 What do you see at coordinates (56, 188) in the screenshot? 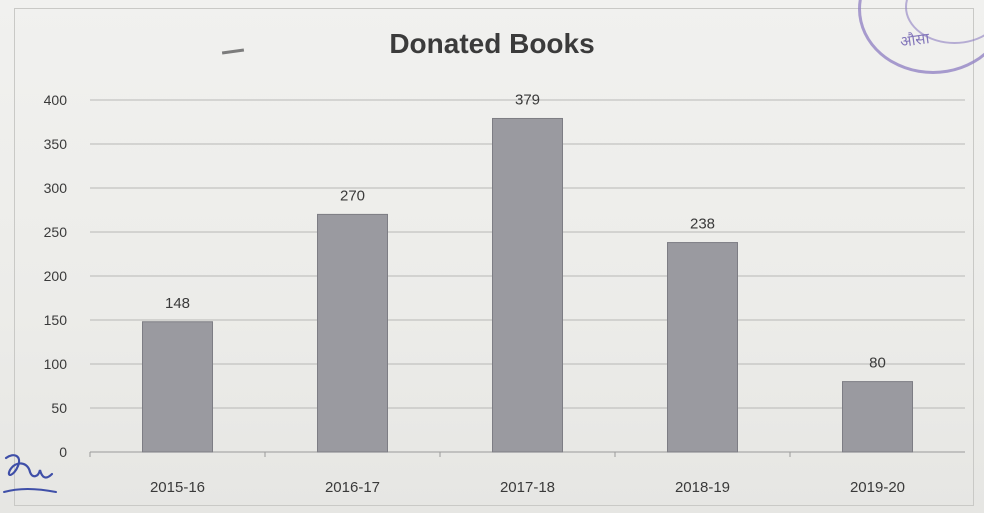
I see `y-tick-label: 300` at bounding box center [56, 188].